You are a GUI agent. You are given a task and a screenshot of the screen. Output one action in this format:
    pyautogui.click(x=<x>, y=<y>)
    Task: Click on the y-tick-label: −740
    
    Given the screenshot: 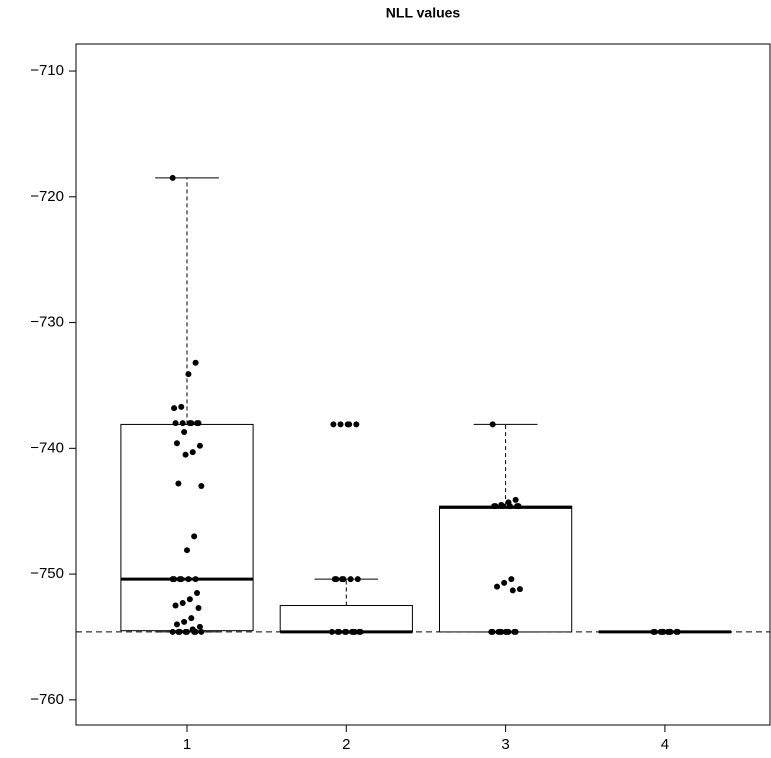 What is the action you would take?
    pyautogui.click(x=47, y=447)
    